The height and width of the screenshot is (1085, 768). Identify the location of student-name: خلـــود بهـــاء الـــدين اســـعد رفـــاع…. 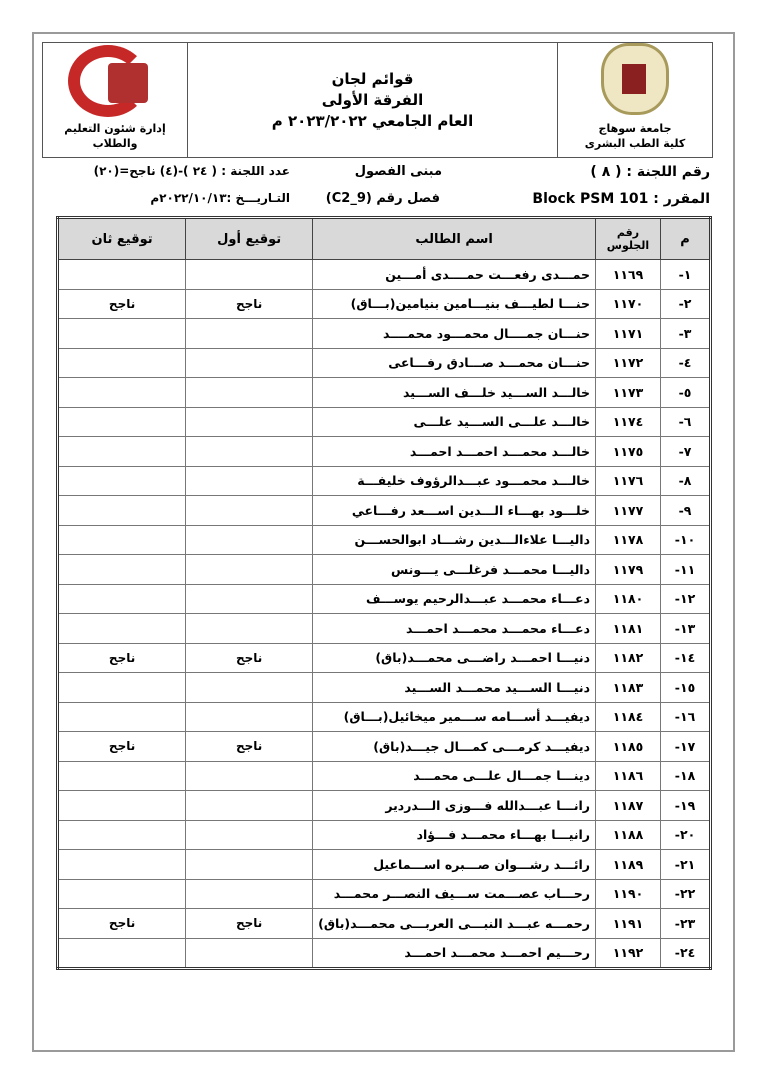
(454, 510).